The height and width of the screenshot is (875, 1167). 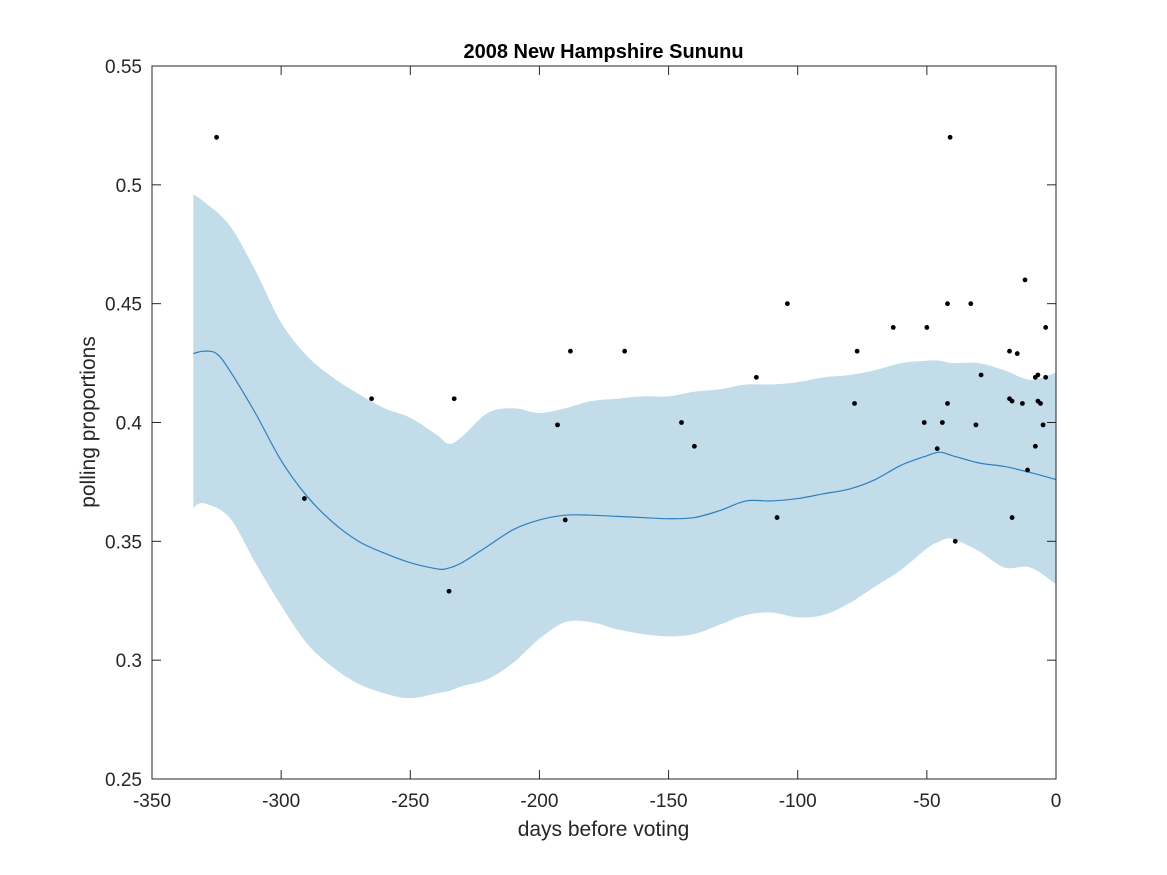 What do you see at coordinates (123, 67) in the screenshot?
I see `y-tick-label: 0.55` at bounding box center [123, 67].